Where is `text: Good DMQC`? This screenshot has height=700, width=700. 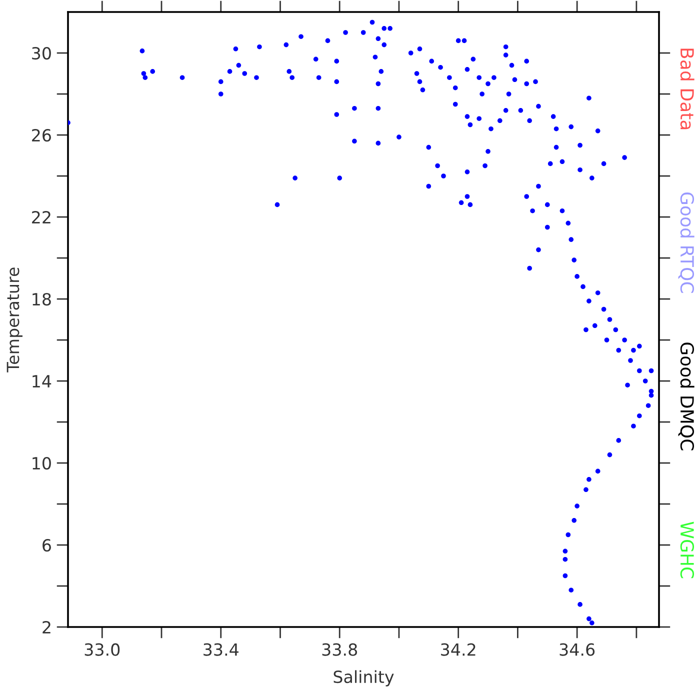 text: Good DMQC is located at coordinates (686, 396).